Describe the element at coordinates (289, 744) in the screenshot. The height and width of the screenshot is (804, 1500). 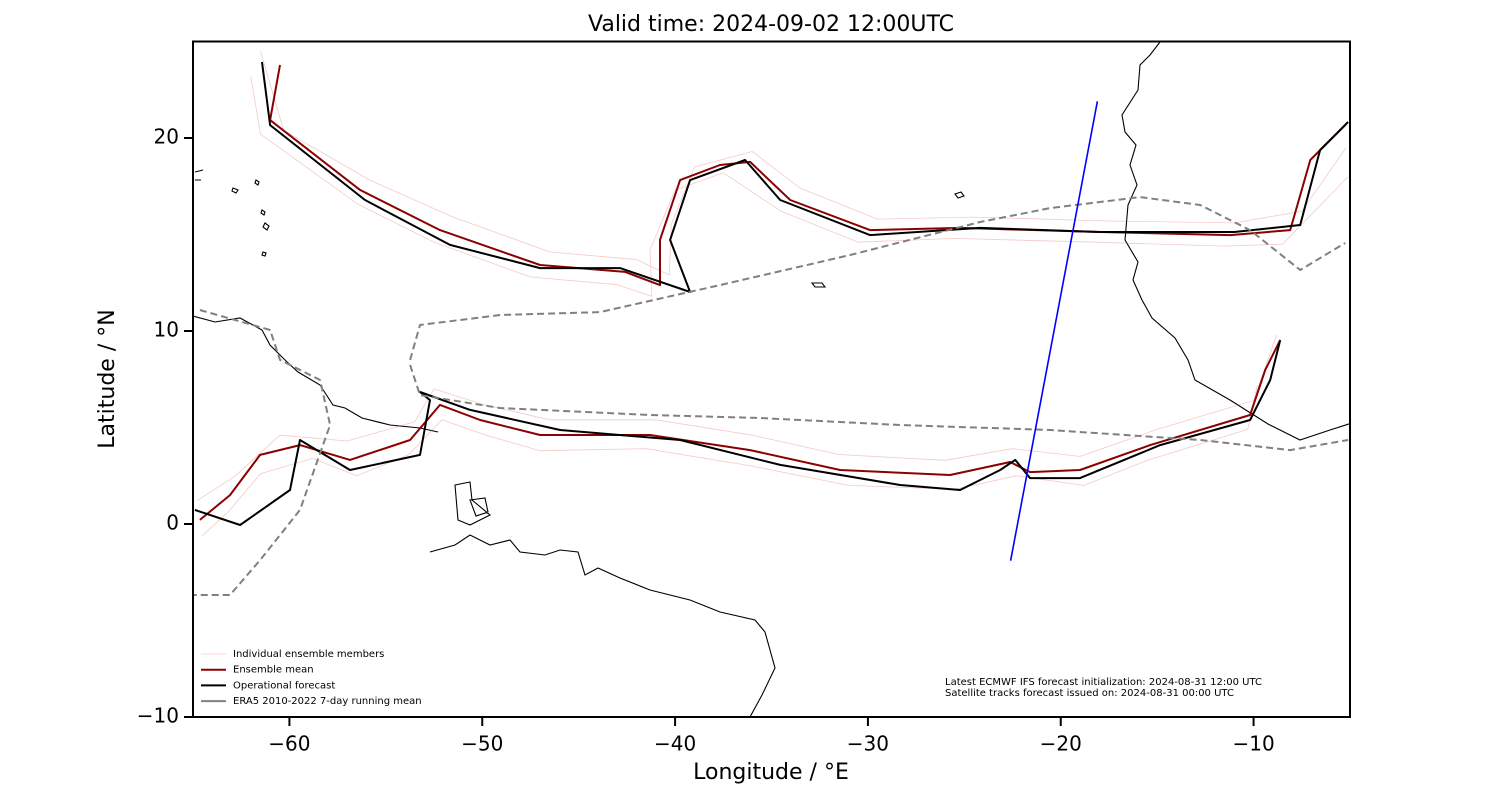
I see `x-tick-label: −60` at that location.